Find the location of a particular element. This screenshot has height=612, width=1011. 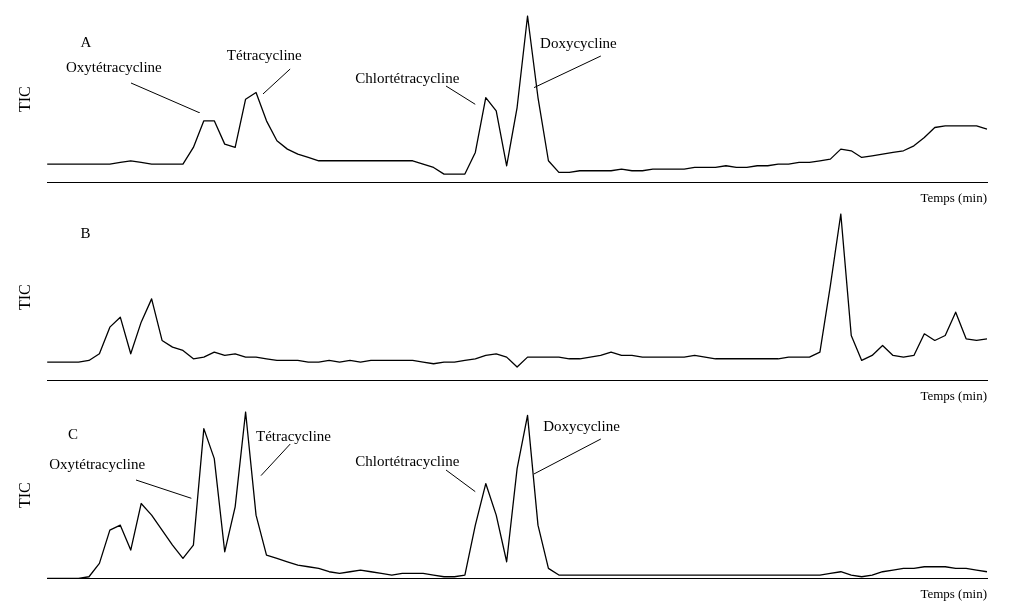

annotation: A is located at coordinates (86, 41).